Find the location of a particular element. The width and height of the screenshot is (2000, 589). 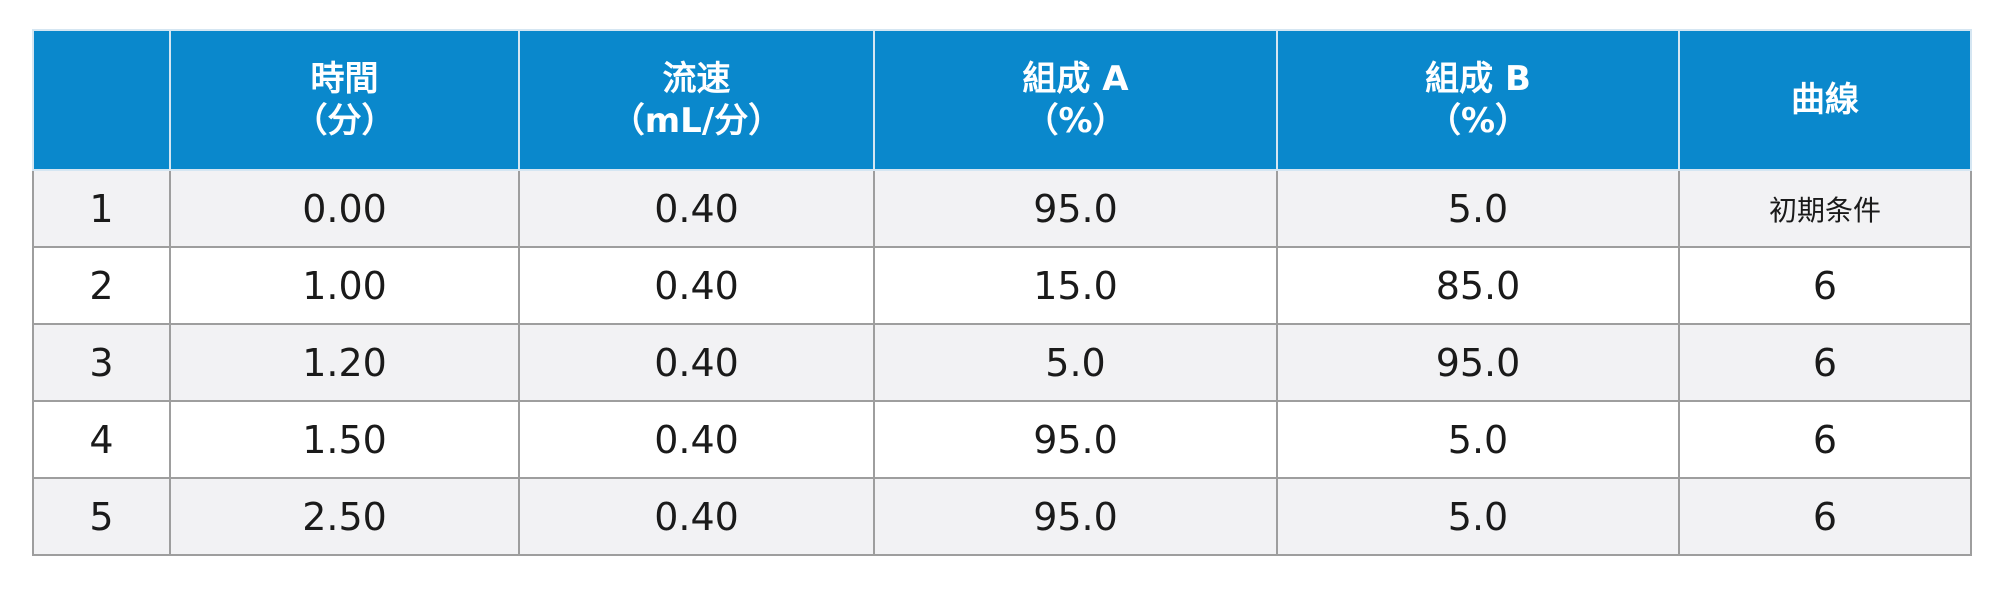

row-index: 1 is located at coordinates (101, 208).